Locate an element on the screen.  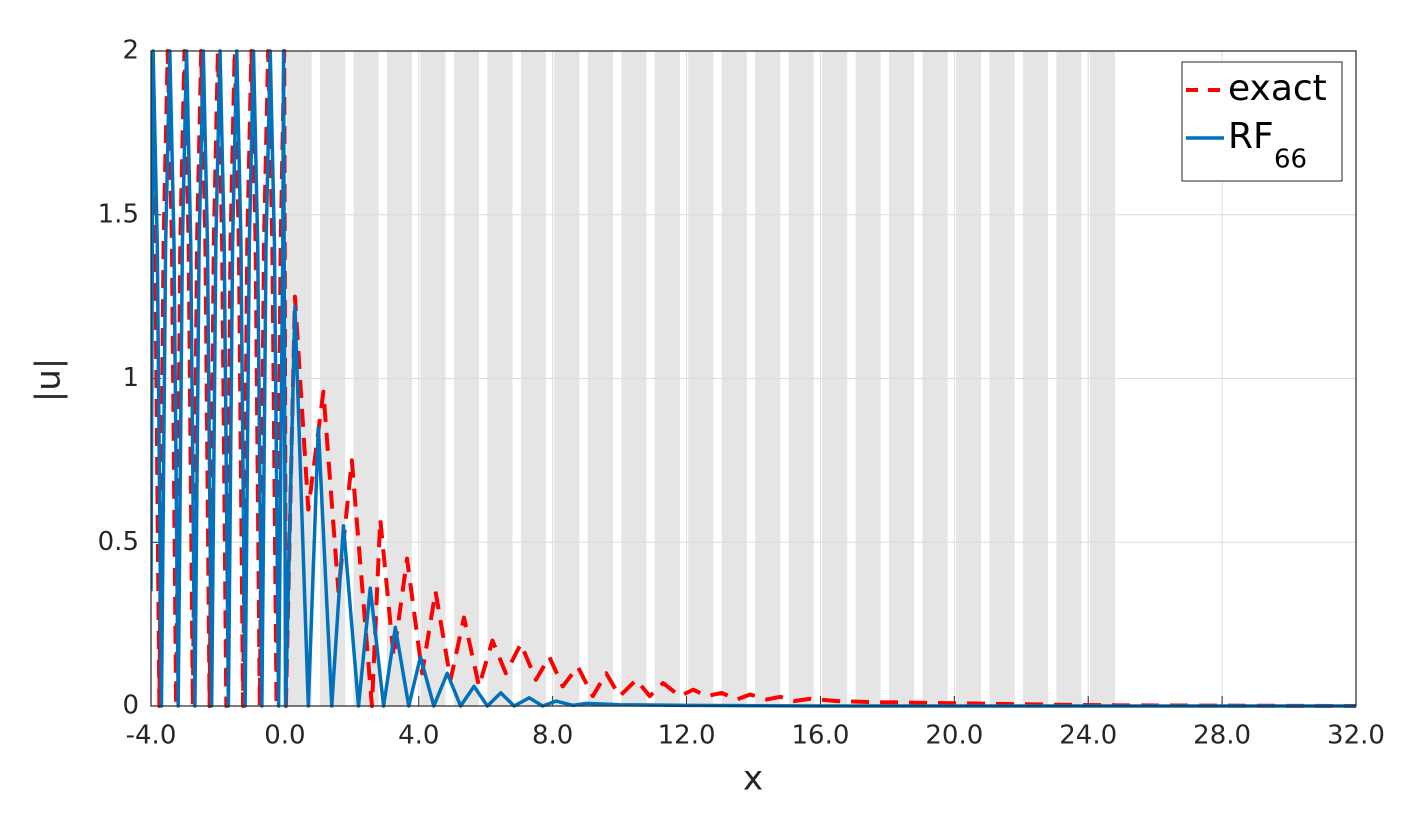
x-axis-label: x is located at coordinates (753, 779).